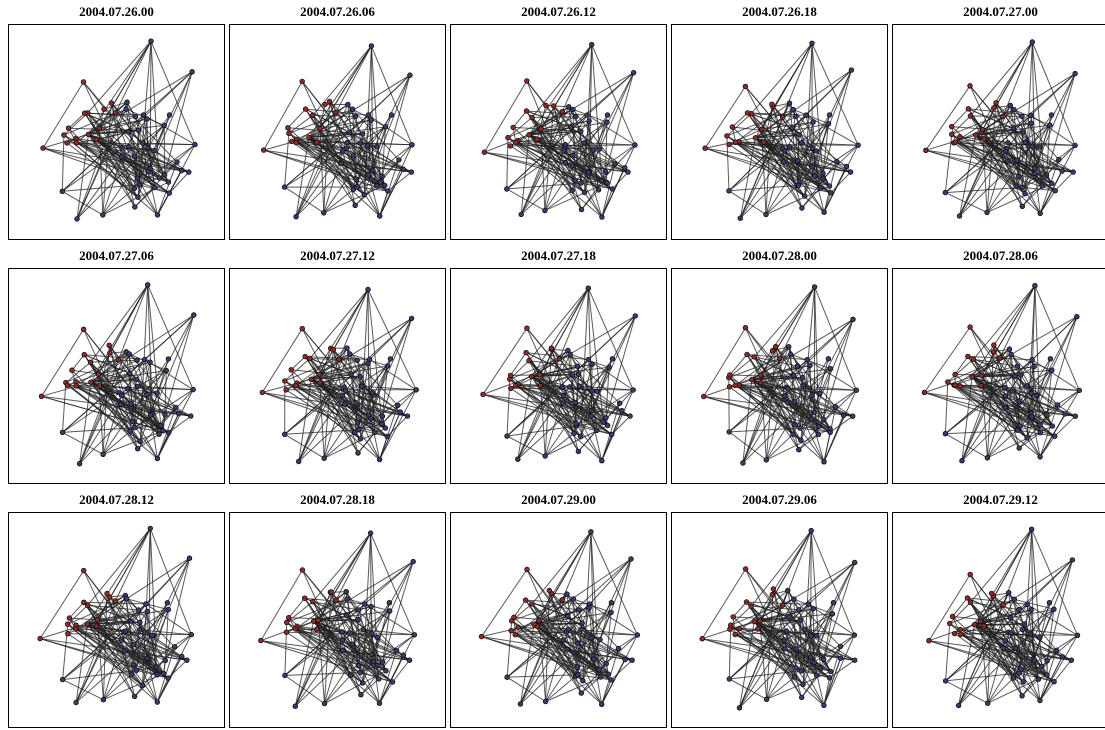 The height and width of the screenshot is (730, 1105). I want to click on network-graph, so click(117, 374).